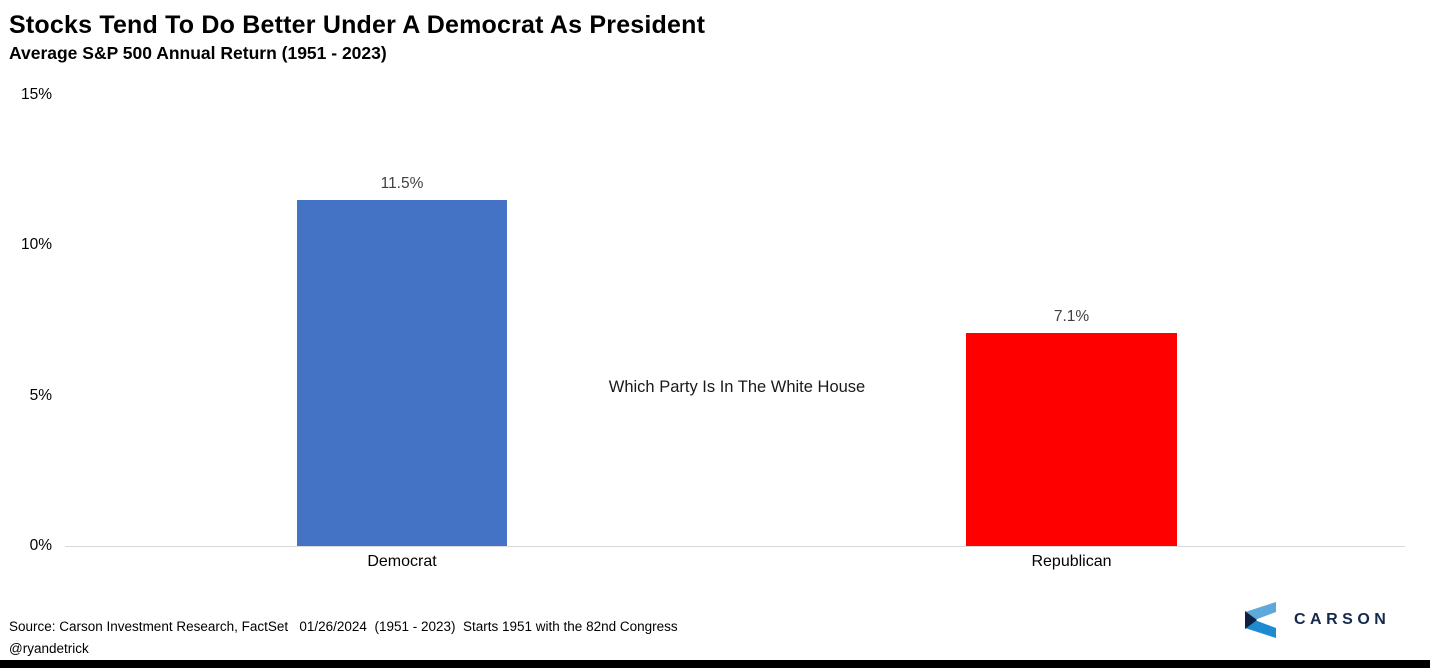 This screenshot has width=1430, height=669. I want to click on y-tick-label: 10%, so click(36, 245).